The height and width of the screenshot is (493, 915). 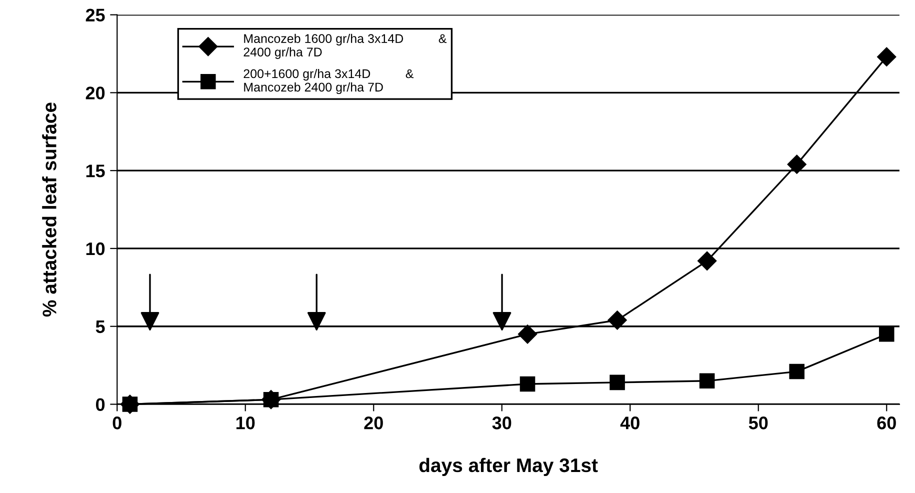 I want to click on y-tick-label: 10, so click(x=95, y=249).